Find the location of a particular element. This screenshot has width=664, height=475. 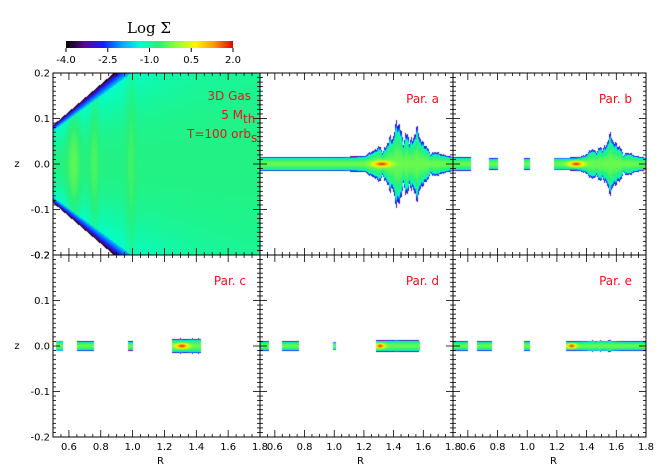

heatmap-par-e is located at coordinates (549, 346).